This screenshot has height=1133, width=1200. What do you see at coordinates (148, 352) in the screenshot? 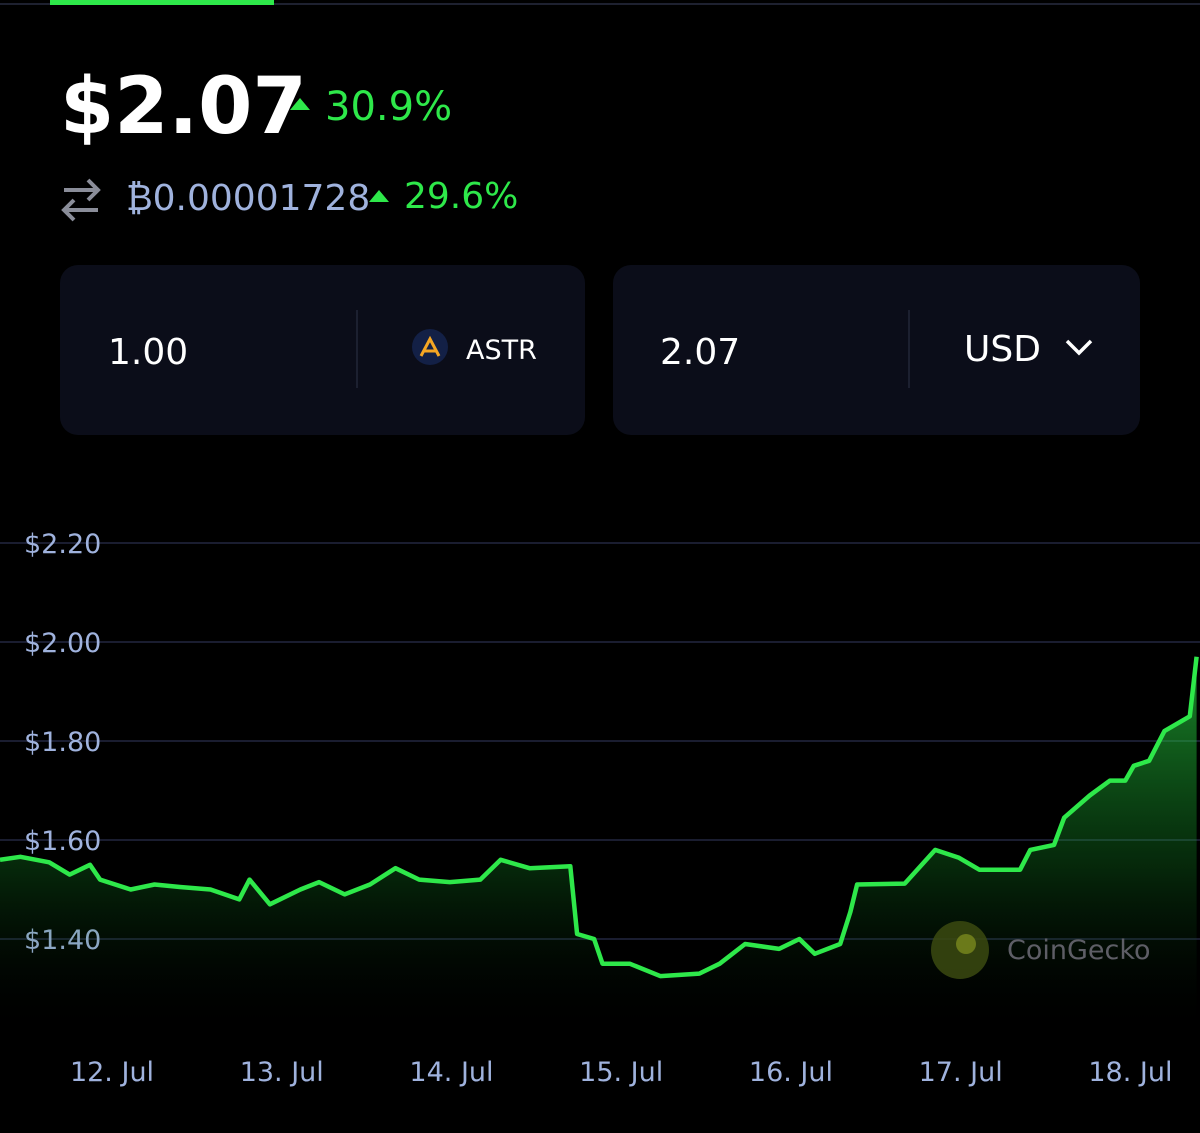
I see `amount: 1.00` at bounding box center [148, 352].